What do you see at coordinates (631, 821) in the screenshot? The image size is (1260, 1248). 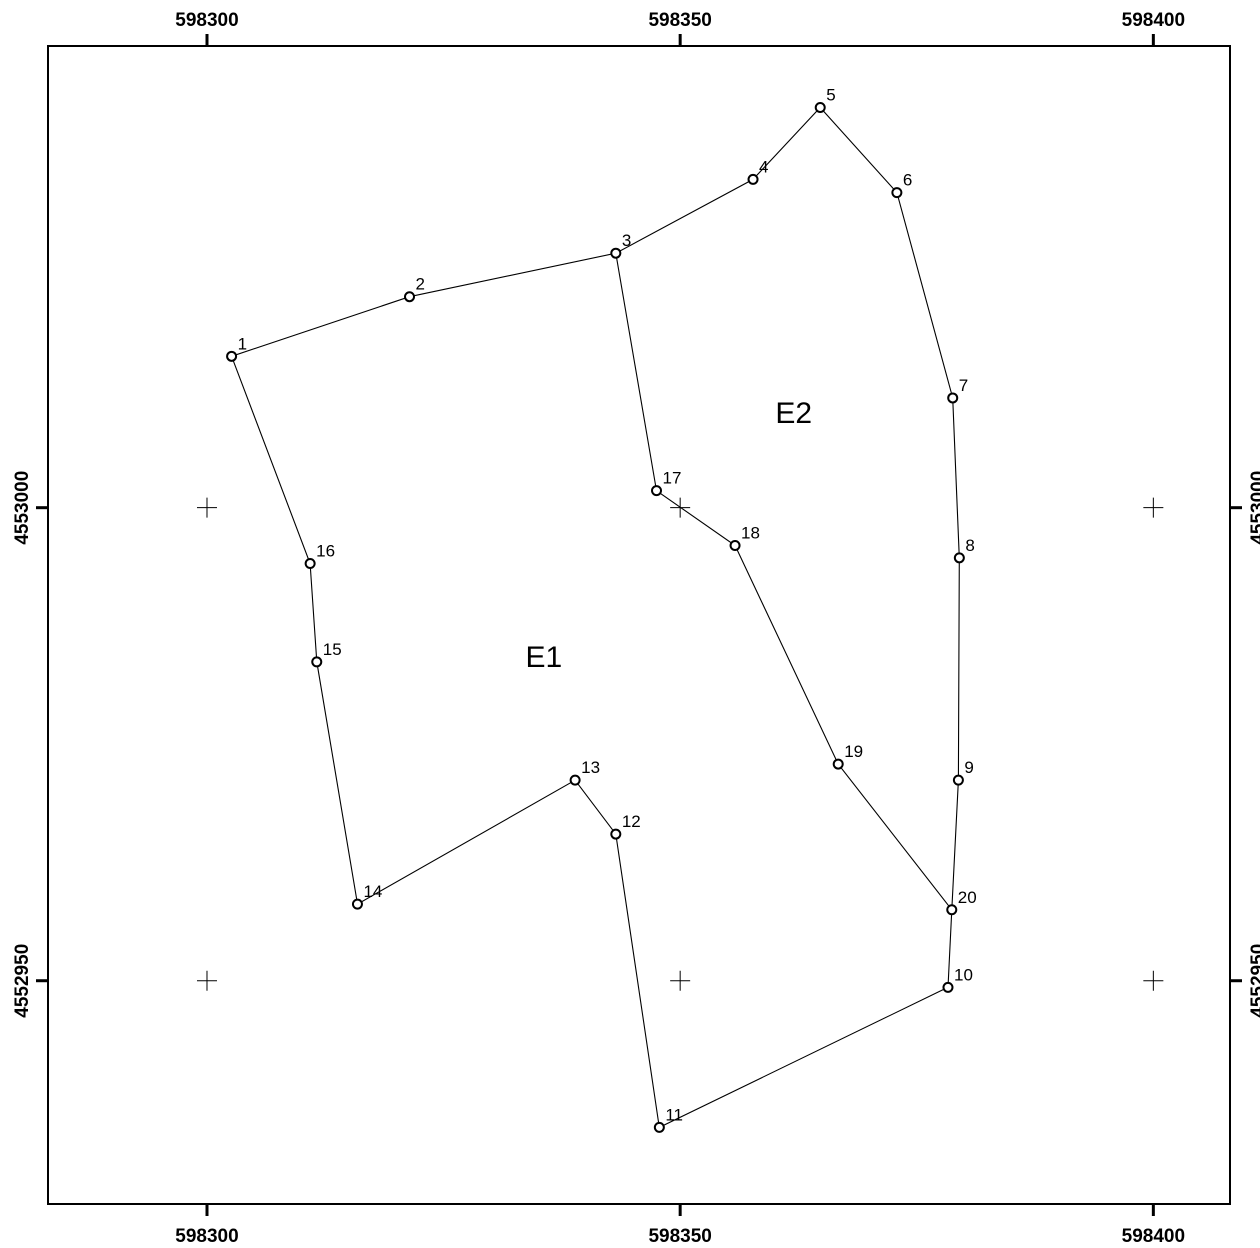 I see `vertex-label: 12` at bounding box center [631, 821].